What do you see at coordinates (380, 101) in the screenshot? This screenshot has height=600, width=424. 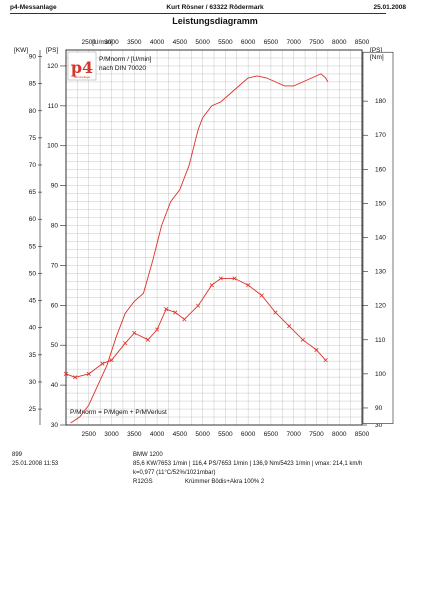 I see `right-nm-tick-label: 180` at bounding box center [380, 101].